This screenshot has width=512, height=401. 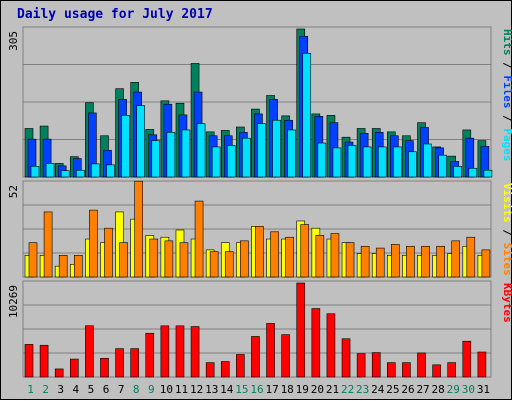 I want to click on legend-hits: Hits, so click(x=506, y=42).